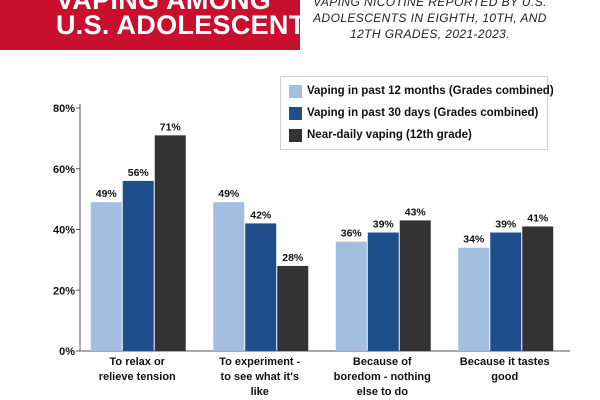  I want to click on bar-value-label: 36%, so click(352, 234).